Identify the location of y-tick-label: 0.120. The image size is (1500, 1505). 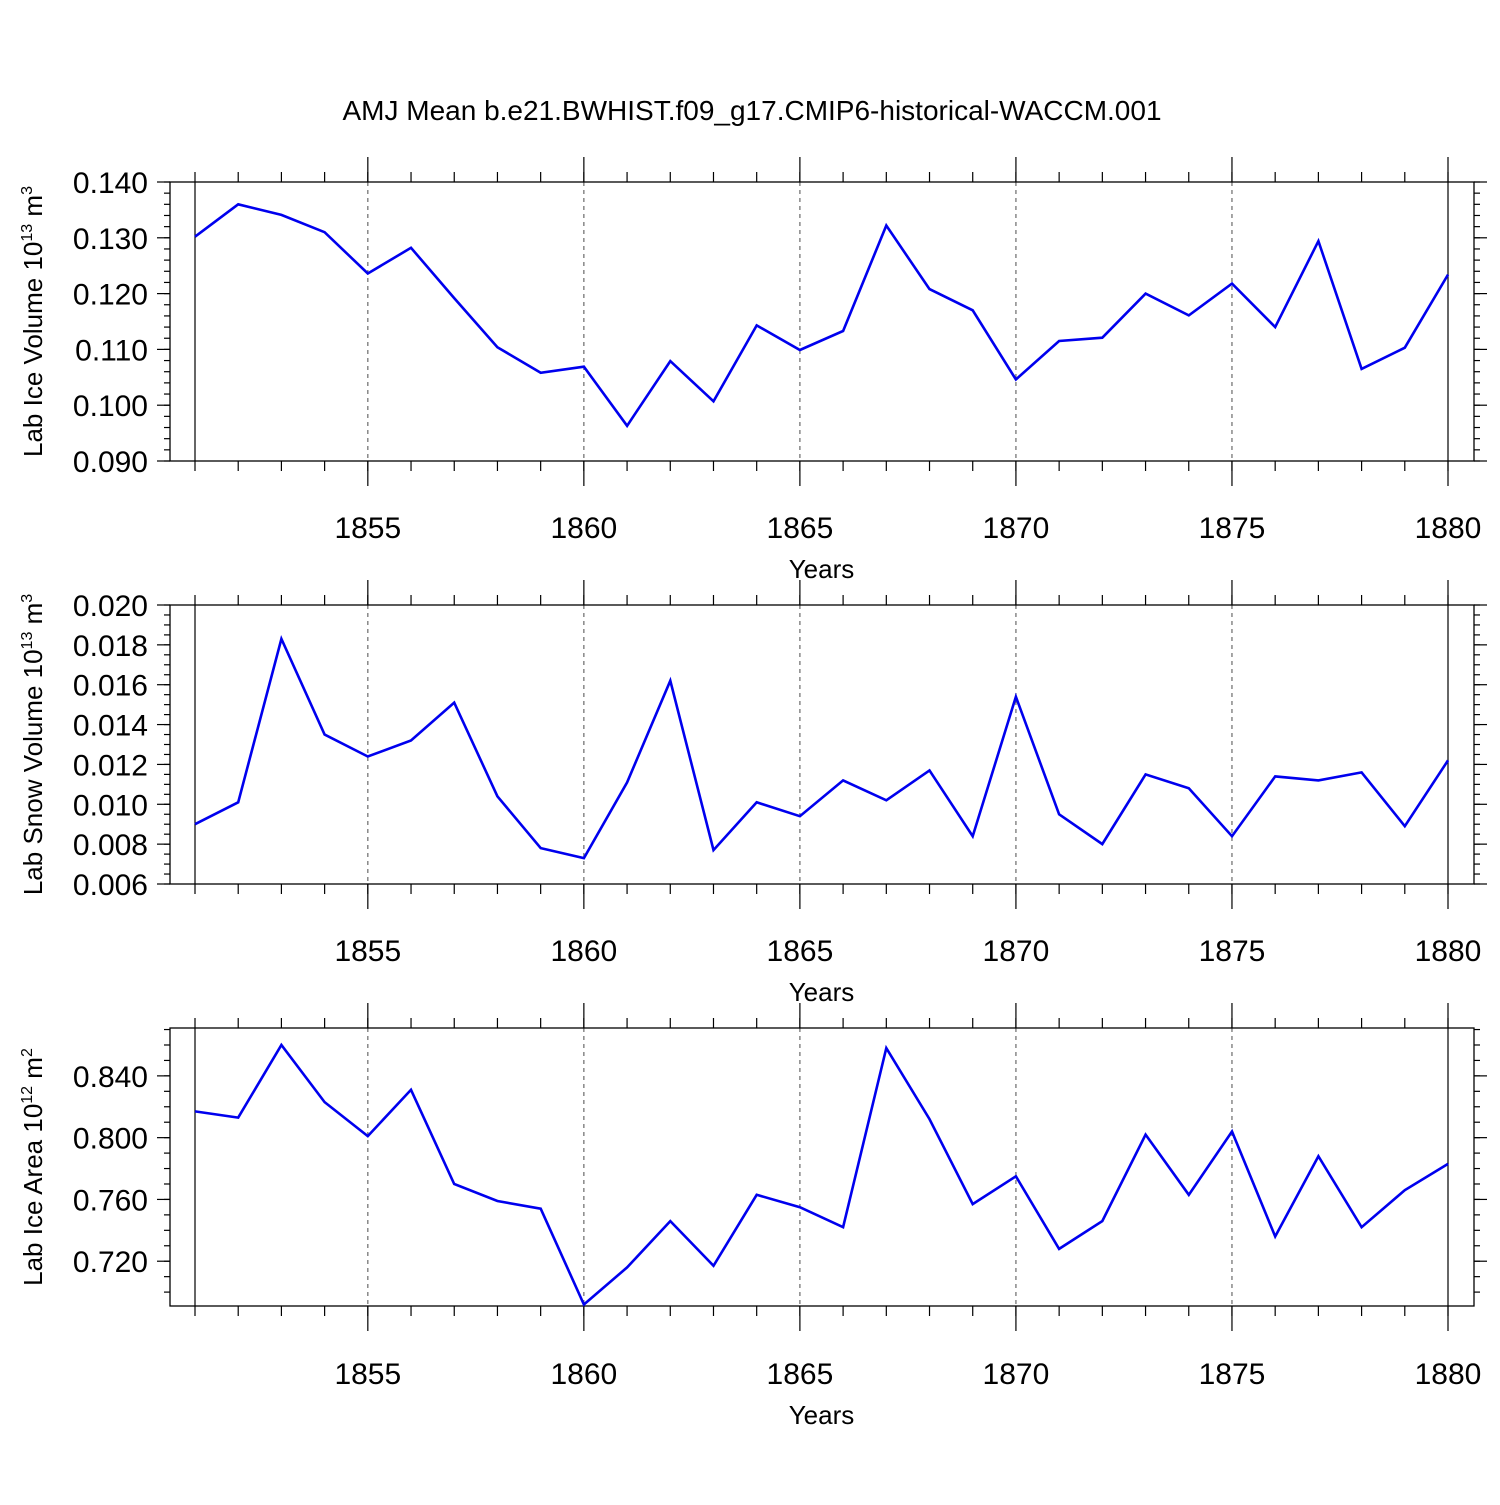
(110, 295).